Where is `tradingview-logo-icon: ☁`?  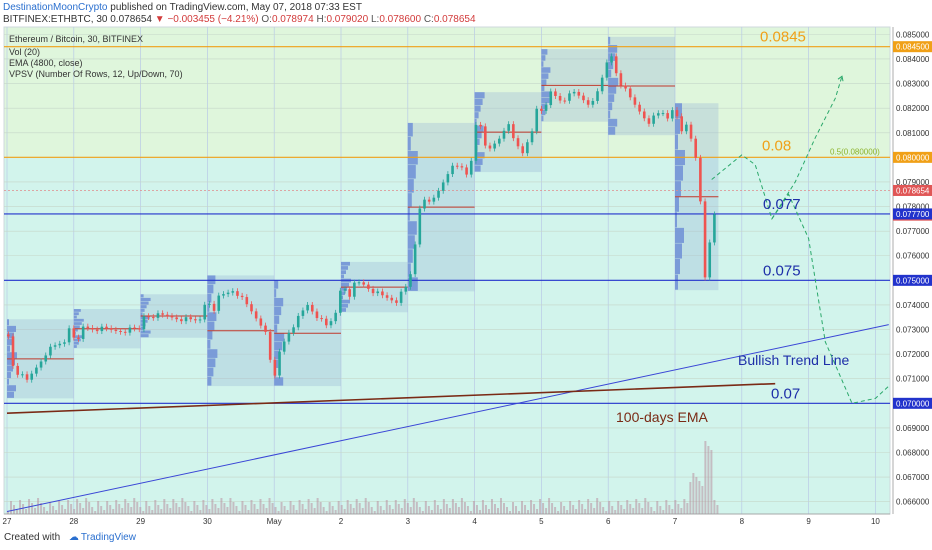
tradingview-logo-icon: ☁ is located at coordinates (73, 537).